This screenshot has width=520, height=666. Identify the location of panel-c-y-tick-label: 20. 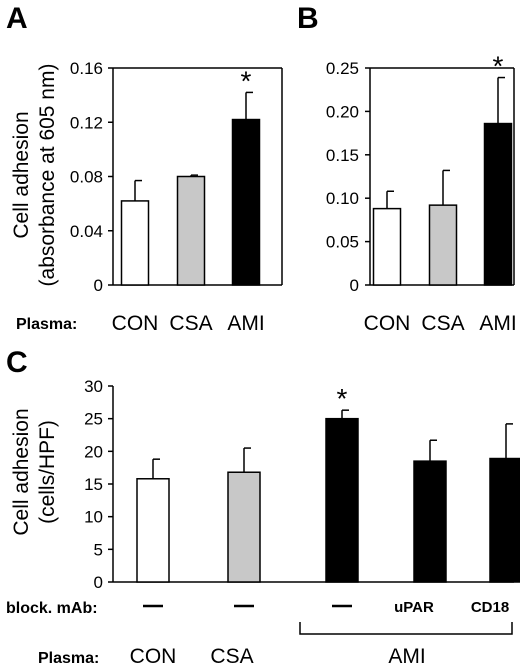
(93, 451).